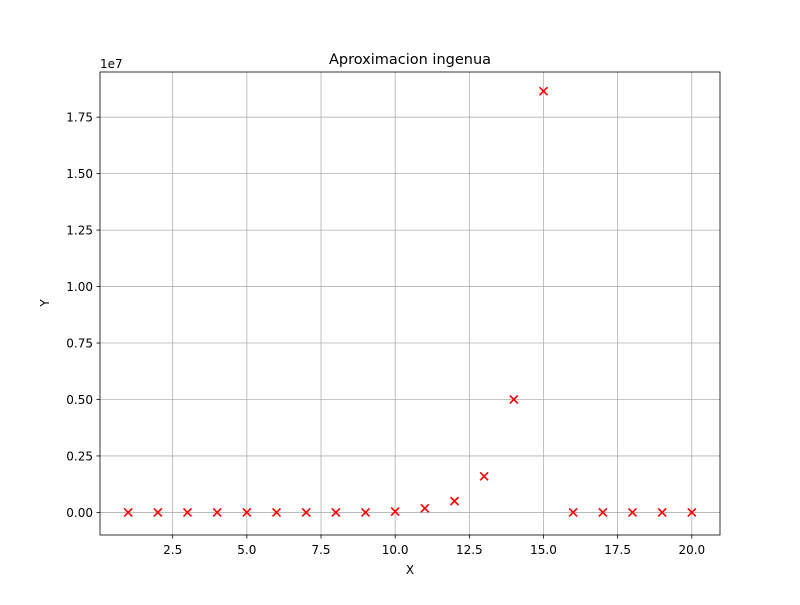 The image size is (800, 605). I want to click on x-tick-label: 10.0, so click(395, 550).